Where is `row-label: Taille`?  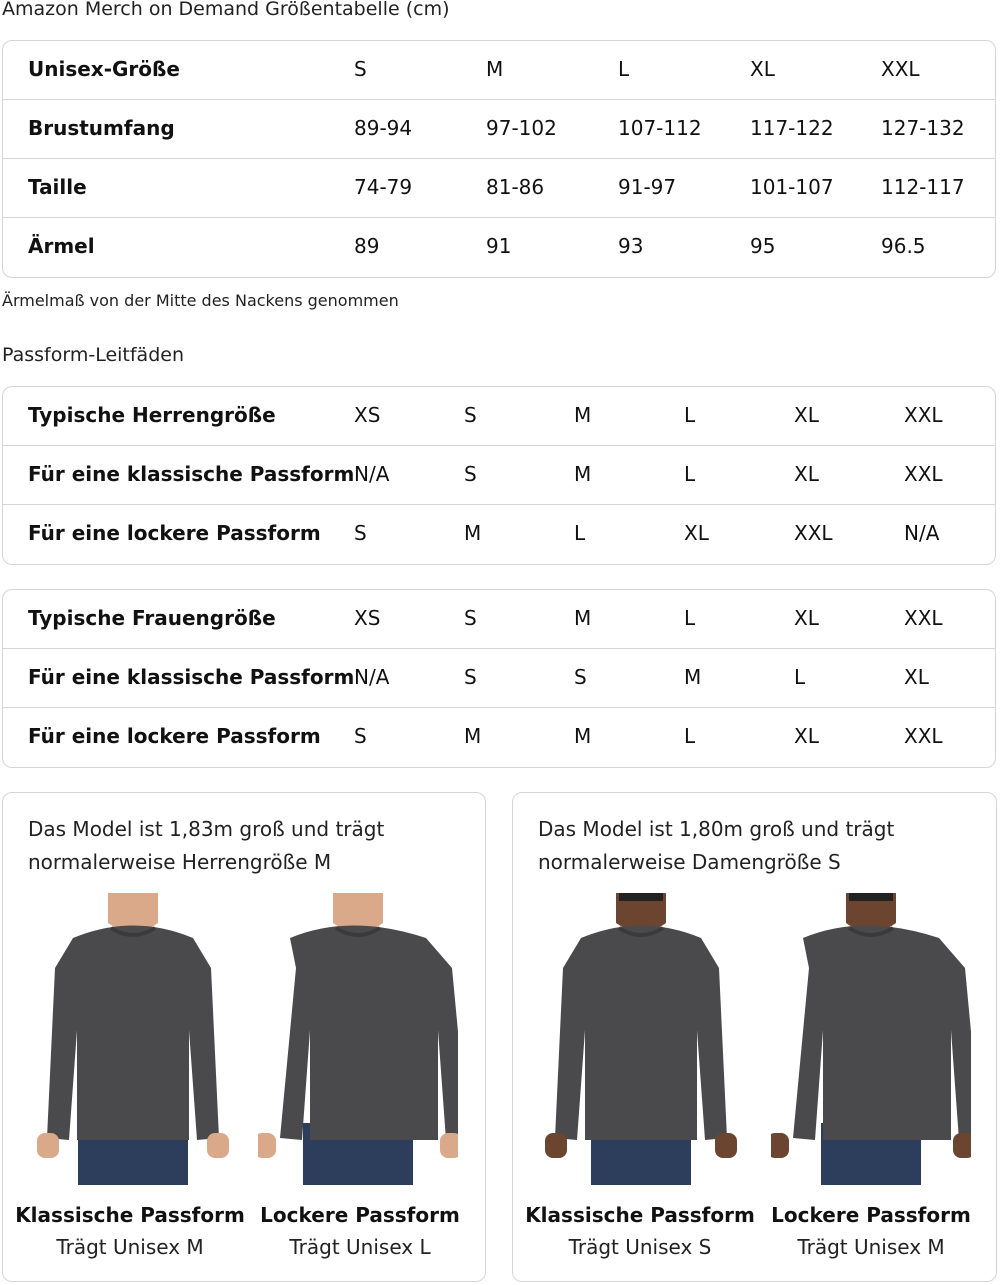
row-label: Taille is located at coordinates (57, 187).